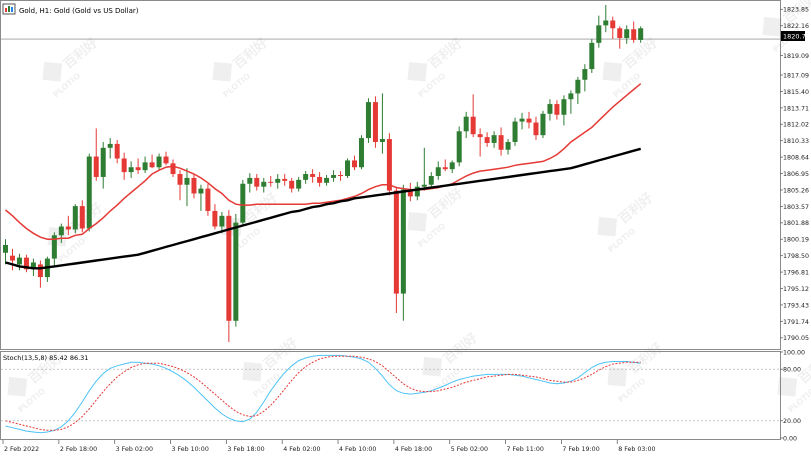  Describe the element at coordinates (796, 158) in the screenshot. I see `price-tick-label: 1808.64` at that location.